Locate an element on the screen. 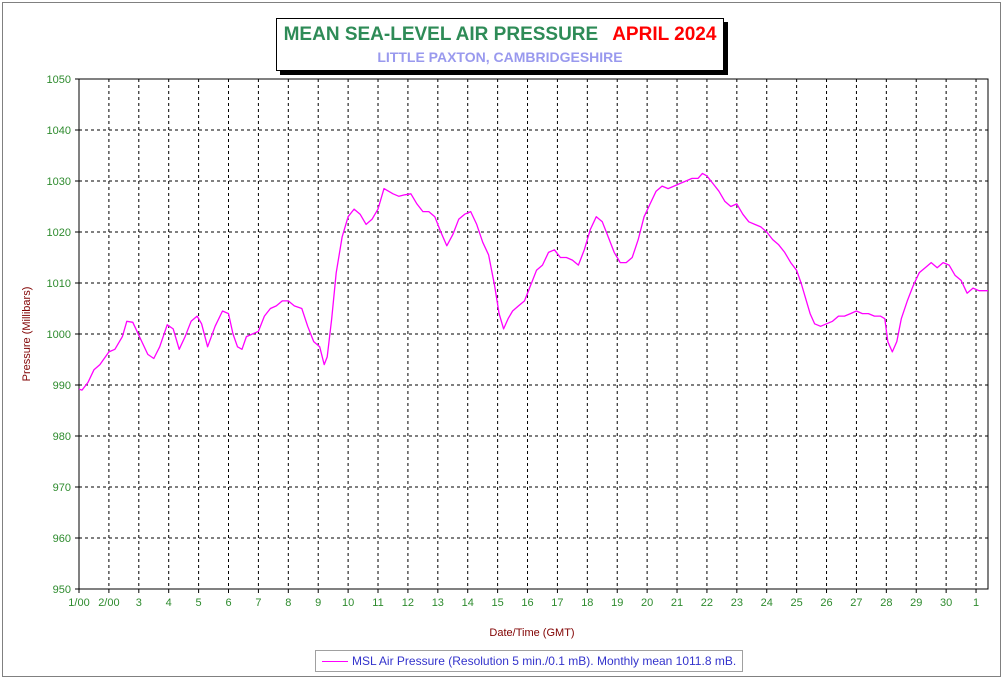  title-line: MEAN SEA-LEVEL AIR PRESSURE APRIL 2024 is located at coordinates (500, 35).